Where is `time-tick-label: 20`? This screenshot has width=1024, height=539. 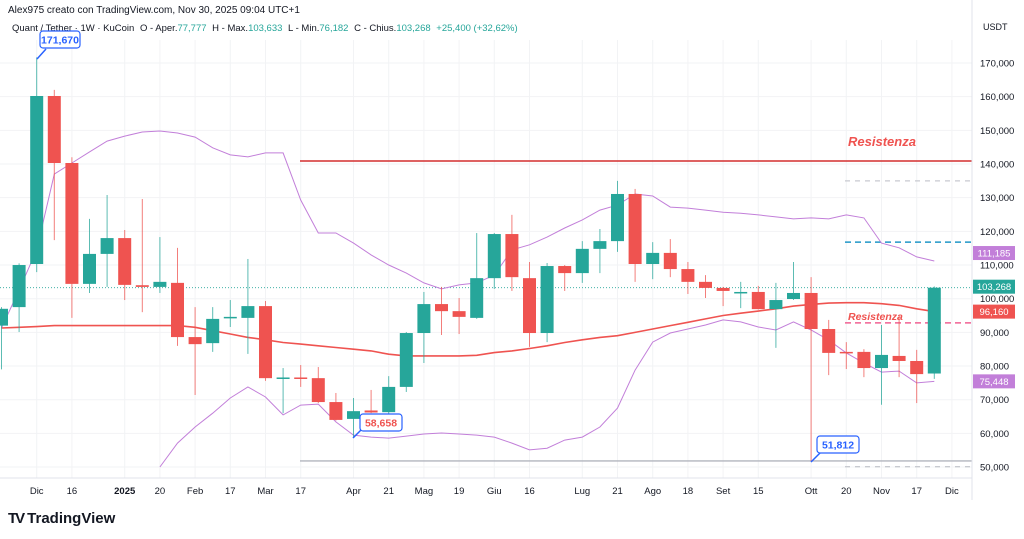 time-tick-label: 20 is located at coordinates (160, 491).